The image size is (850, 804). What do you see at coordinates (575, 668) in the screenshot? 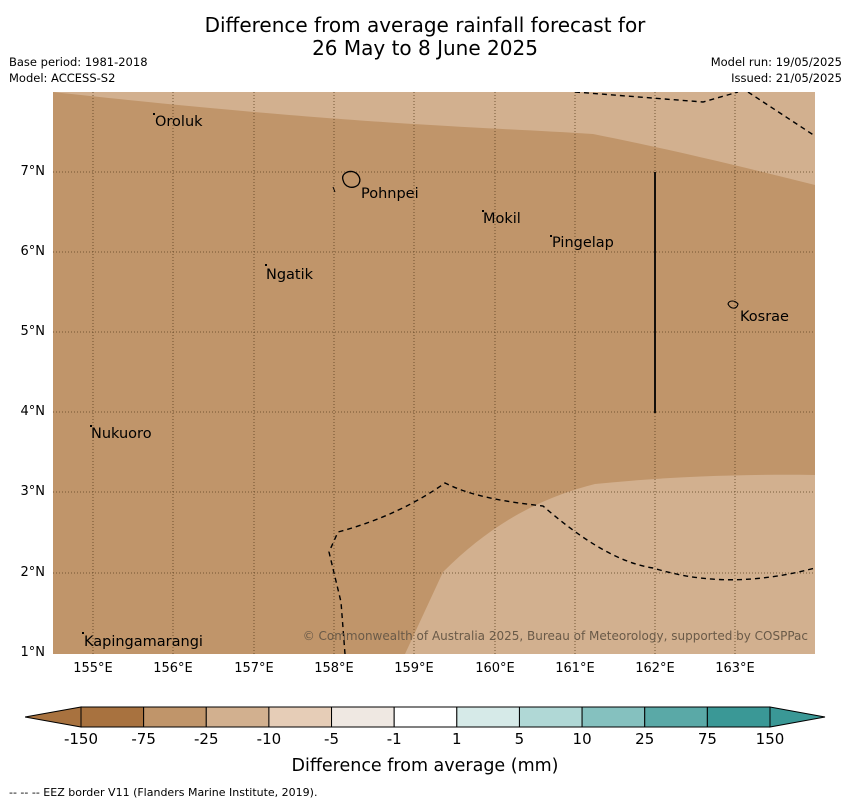
I see `x-tick-161: 161°E` at bounding box center [575, 668].